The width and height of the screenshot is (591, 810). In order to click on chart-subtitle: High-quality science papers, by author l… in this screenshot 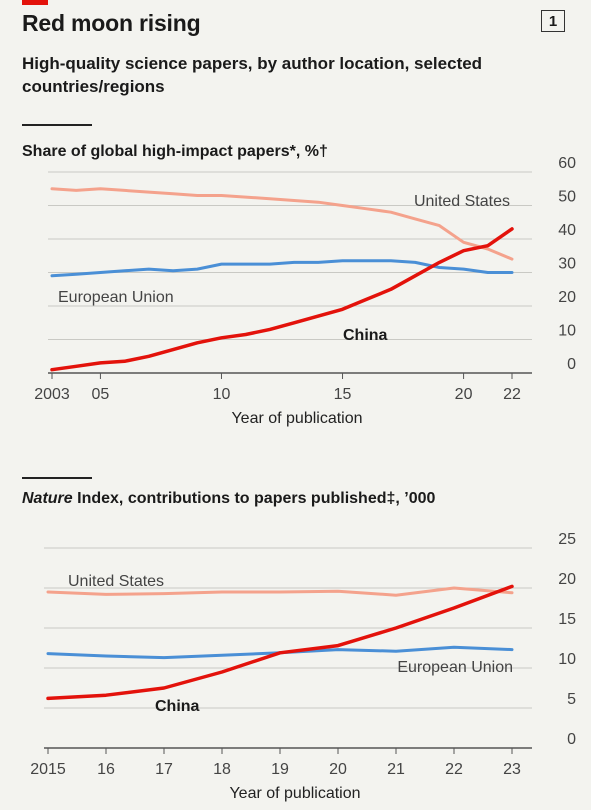, I will do `click(252, 75)`.